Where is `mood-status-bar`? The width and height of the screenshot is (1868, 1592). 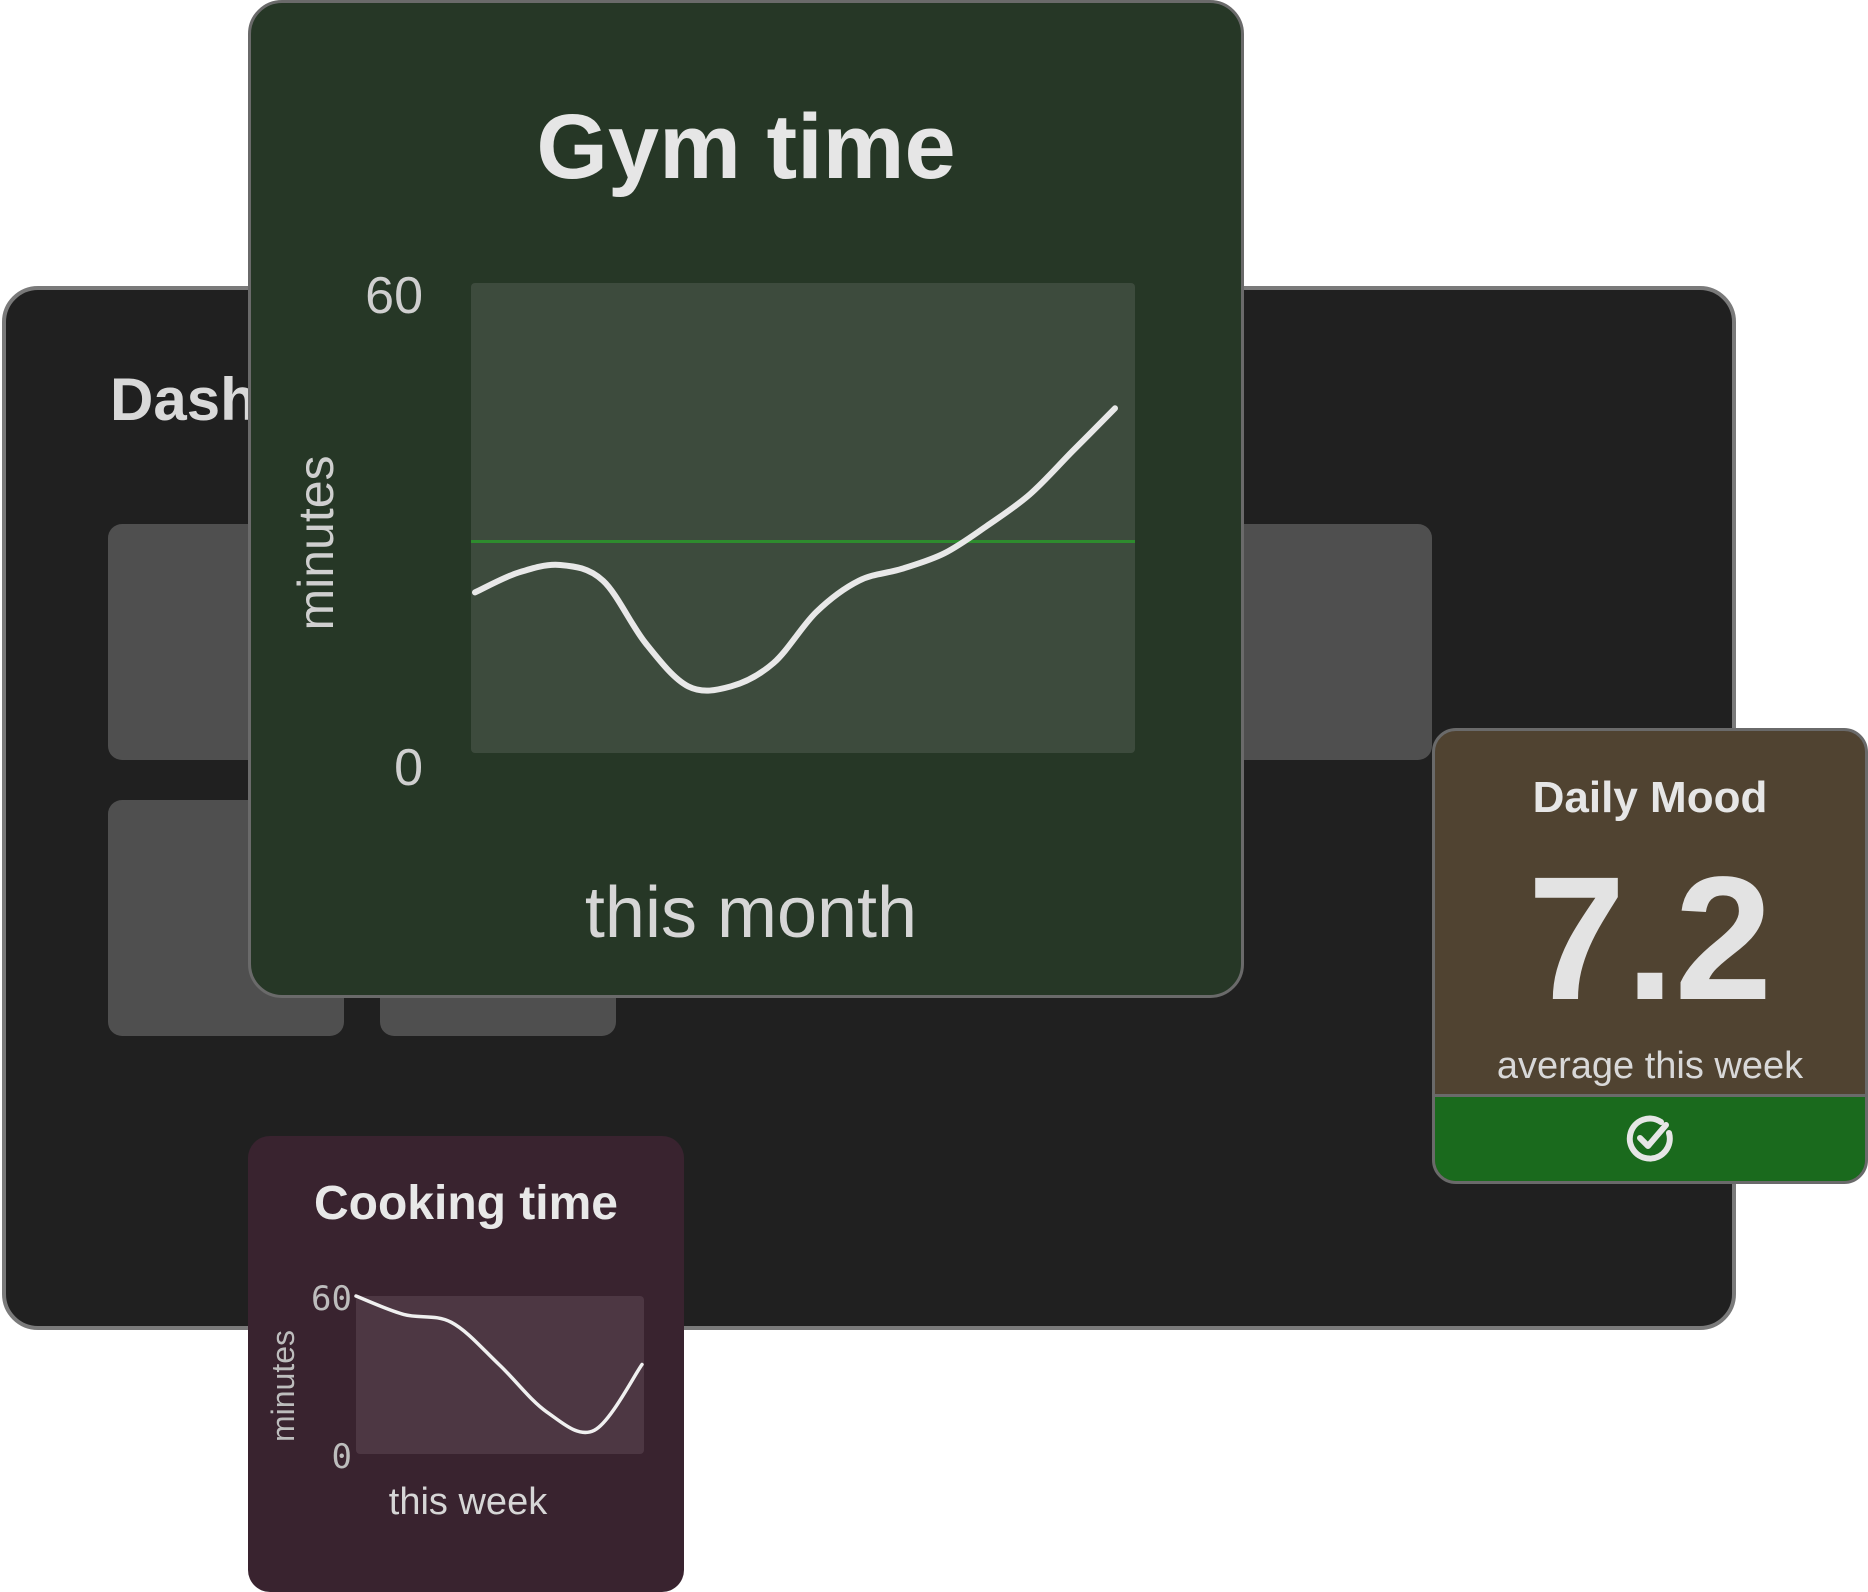
mood-status-bar is located at coordinates (1650, 1137).